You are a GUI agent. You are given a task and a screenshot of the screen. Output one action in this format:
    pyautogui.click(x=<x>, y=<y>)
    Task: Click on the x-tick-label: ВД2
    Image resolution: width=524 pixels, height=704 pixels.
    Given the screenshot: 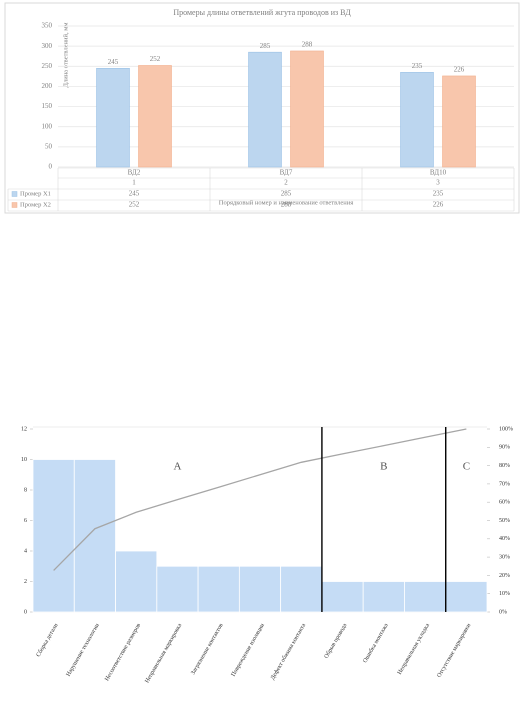 What is the action you would take?
    pyautogui.click(x=134, y=173)
    